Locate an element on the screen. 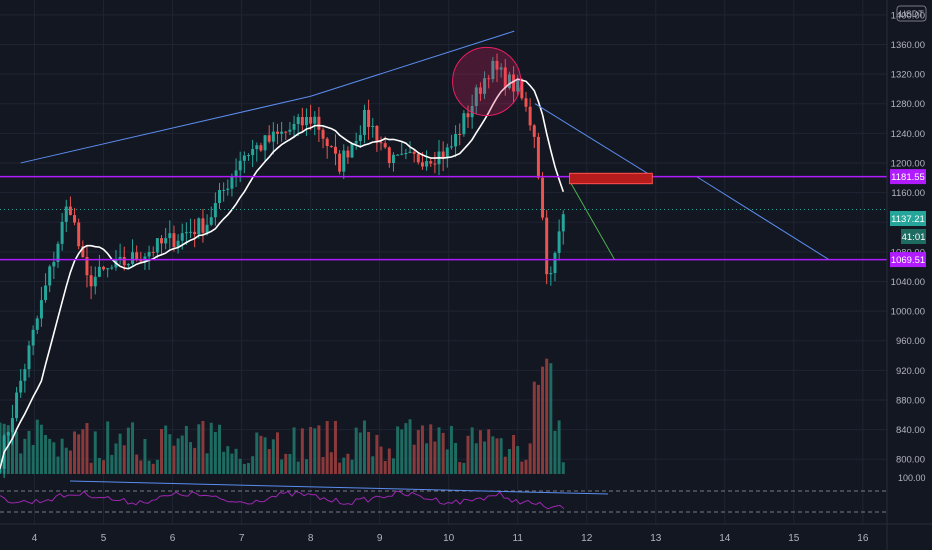  time-tick-label: 11 is located at coordinates (518, 538).